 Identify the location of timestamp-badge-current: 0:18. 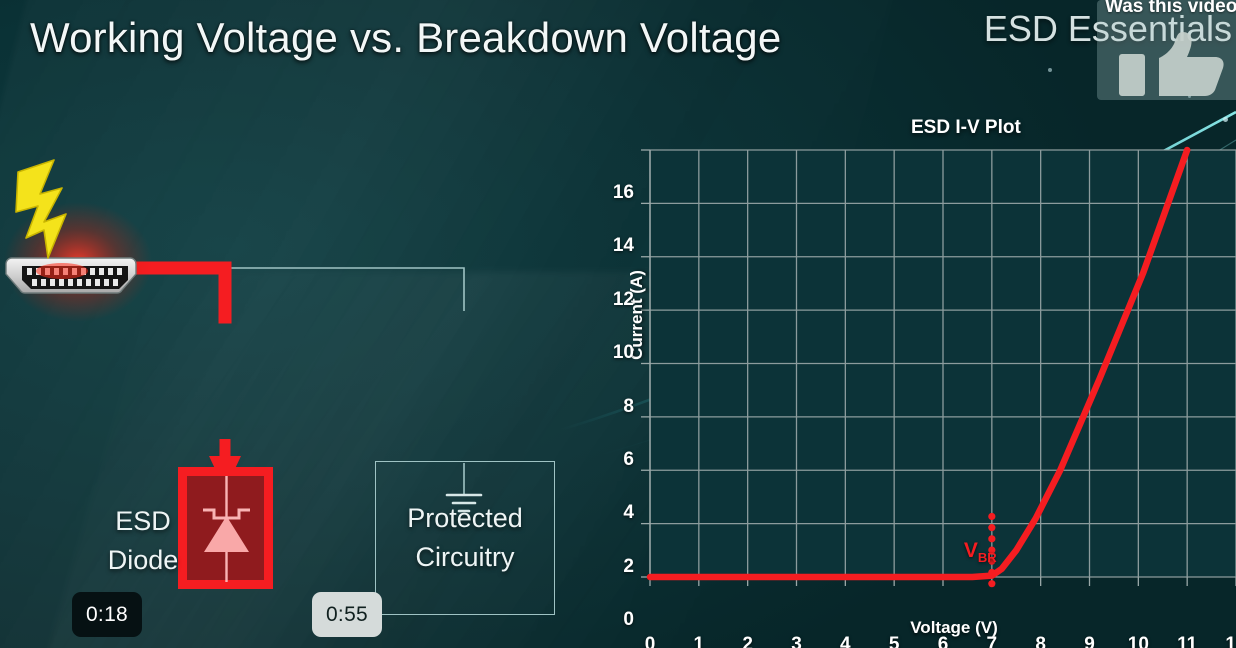
(107, 614).